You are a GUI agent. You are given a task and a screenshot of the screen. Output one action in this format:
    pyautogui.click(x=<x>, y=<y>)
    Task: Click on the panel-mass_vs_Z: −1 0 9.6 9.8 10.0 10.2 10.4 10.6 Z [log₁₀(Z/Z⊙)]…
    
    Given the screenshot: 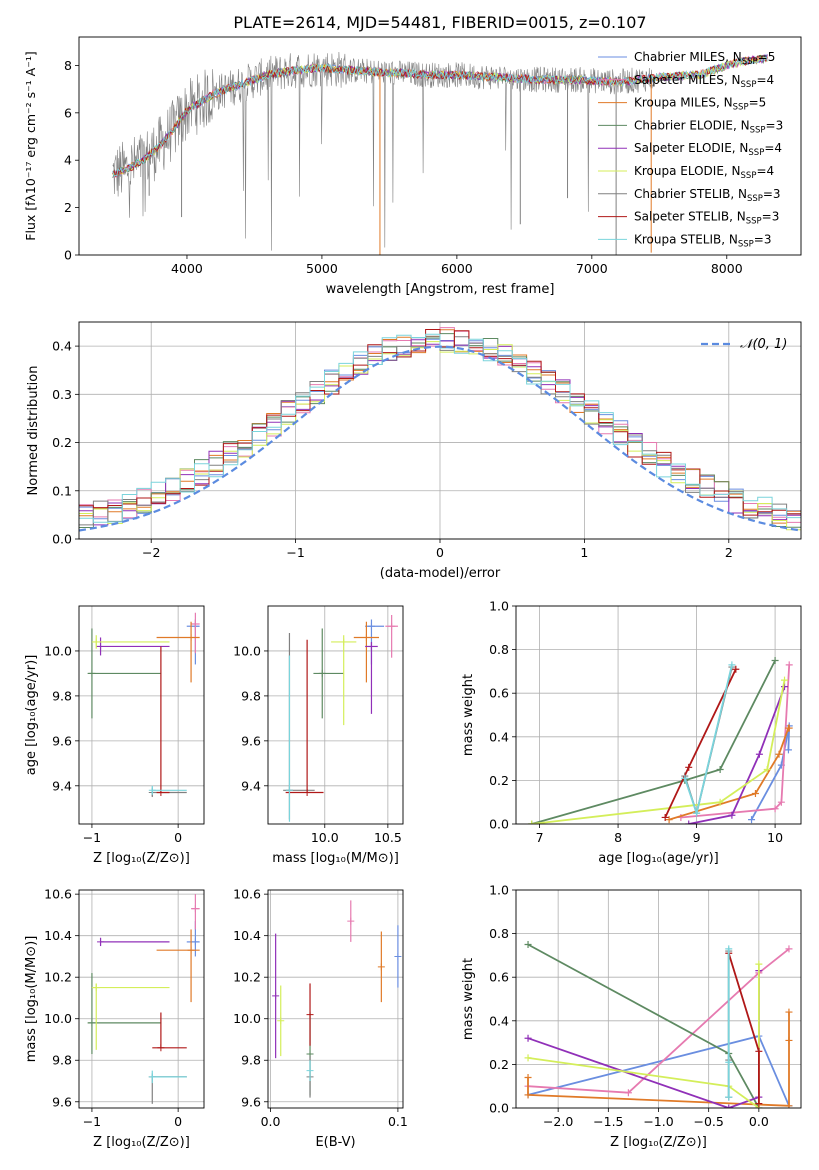 What is the action you would take?
    pyautogui.click(x=114, y=1018)
    